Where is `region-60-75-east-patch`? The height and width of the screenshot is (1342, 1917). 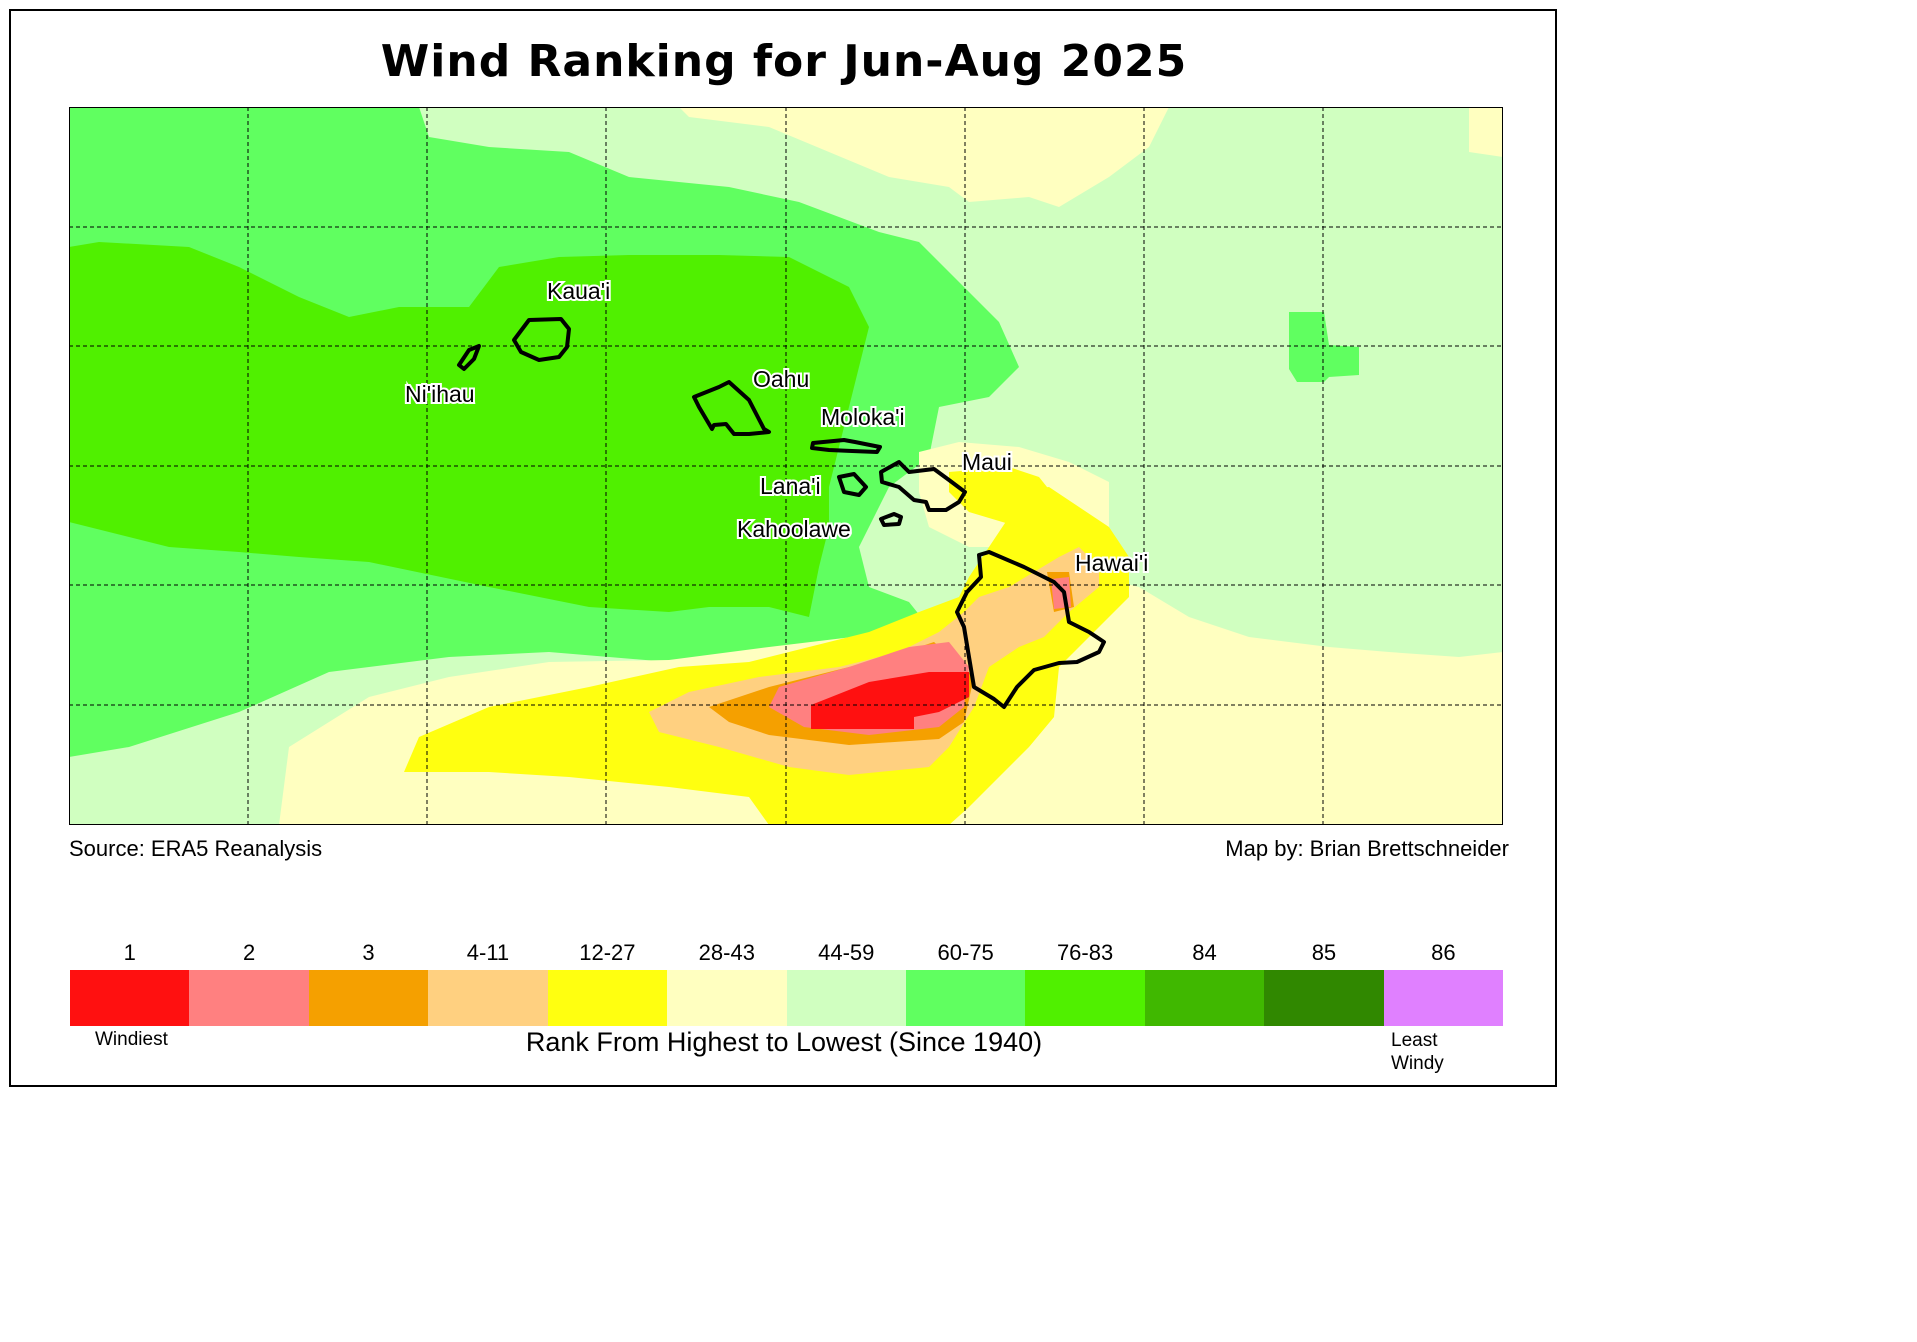
region-60-75-east-patch is located at coordinates (1324, 347).